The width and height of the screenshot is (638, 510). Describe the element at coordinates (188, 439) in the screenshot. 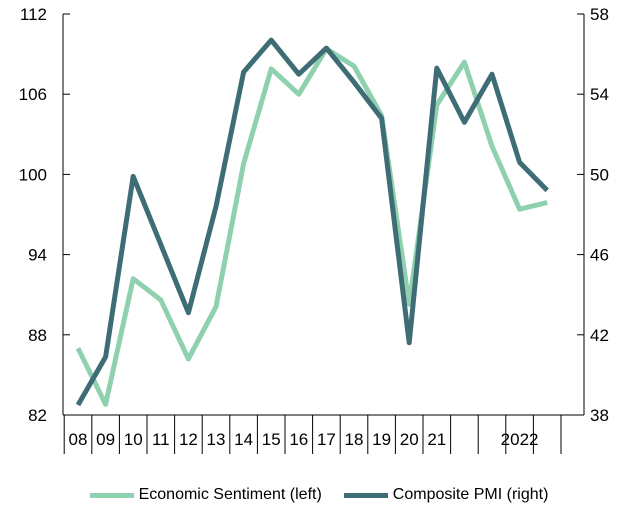

I see `x-tick-label: 12` at that location.